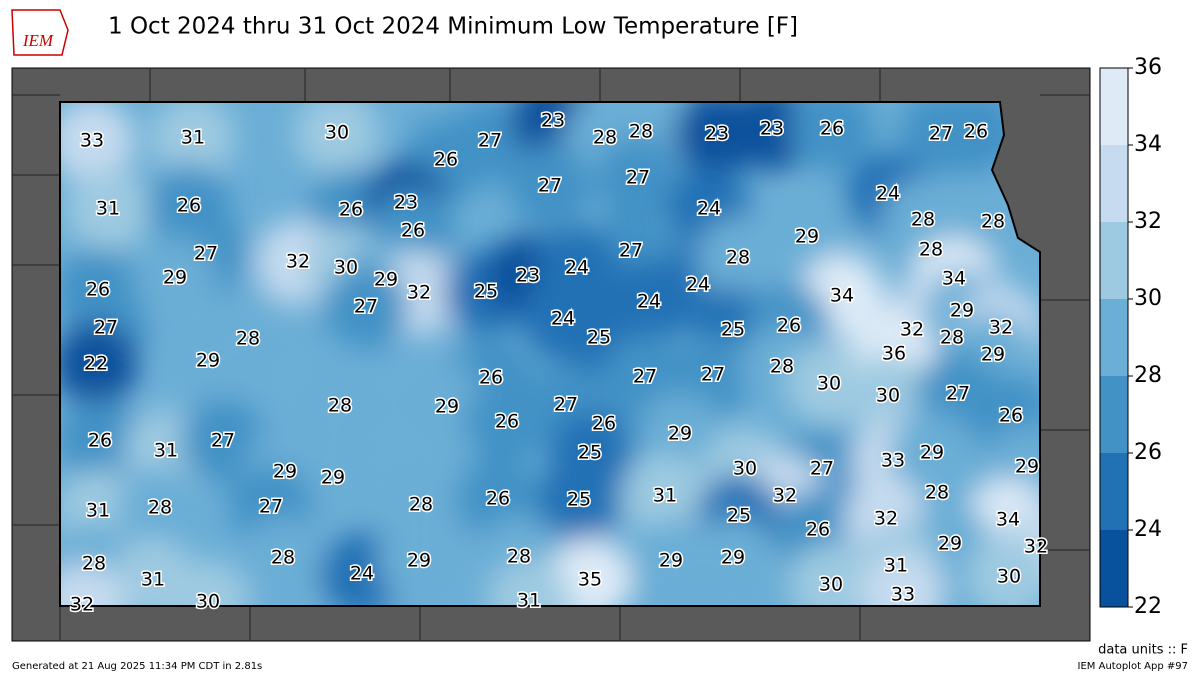 The height and width of the screenshot is (675, 1200). Describe the element at coordinates (96, 364) in the screenshot. I see `station-value: 22` at that location.